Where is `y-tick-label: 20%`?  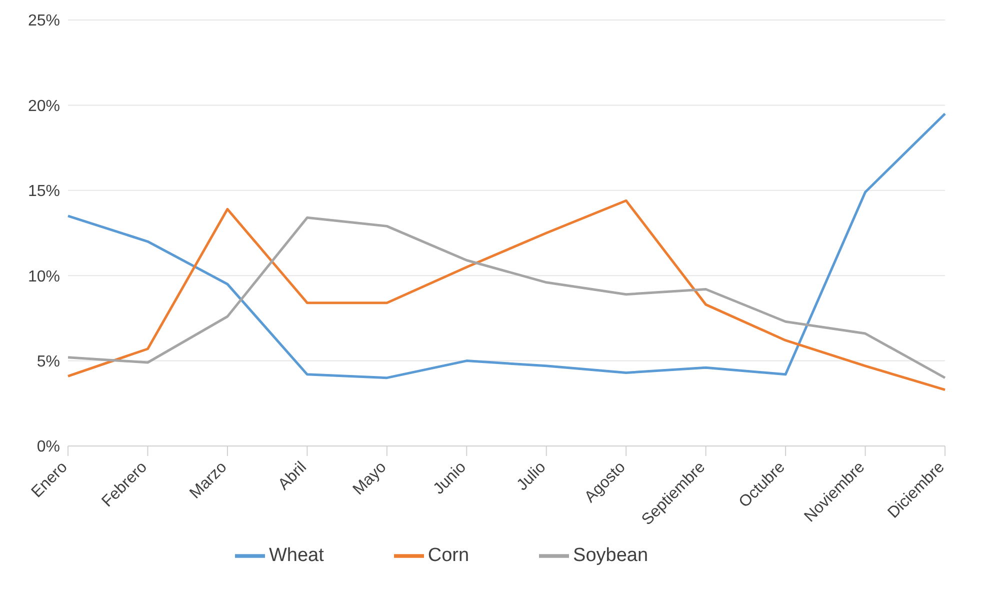 y-tick-label: 20% is located at coordinates (44, 106).